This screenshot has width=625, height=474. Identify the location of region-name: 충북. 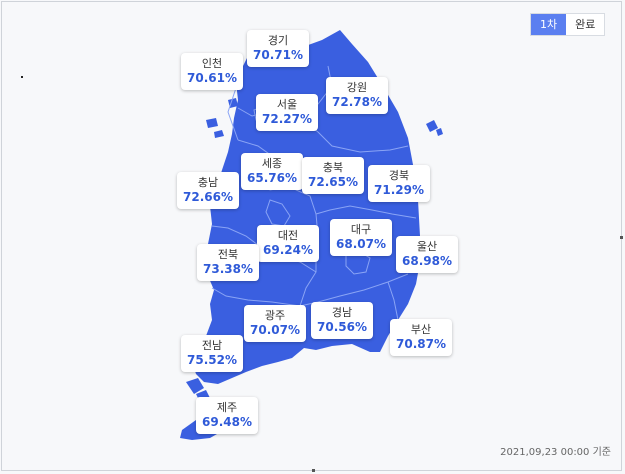
(333, 167).